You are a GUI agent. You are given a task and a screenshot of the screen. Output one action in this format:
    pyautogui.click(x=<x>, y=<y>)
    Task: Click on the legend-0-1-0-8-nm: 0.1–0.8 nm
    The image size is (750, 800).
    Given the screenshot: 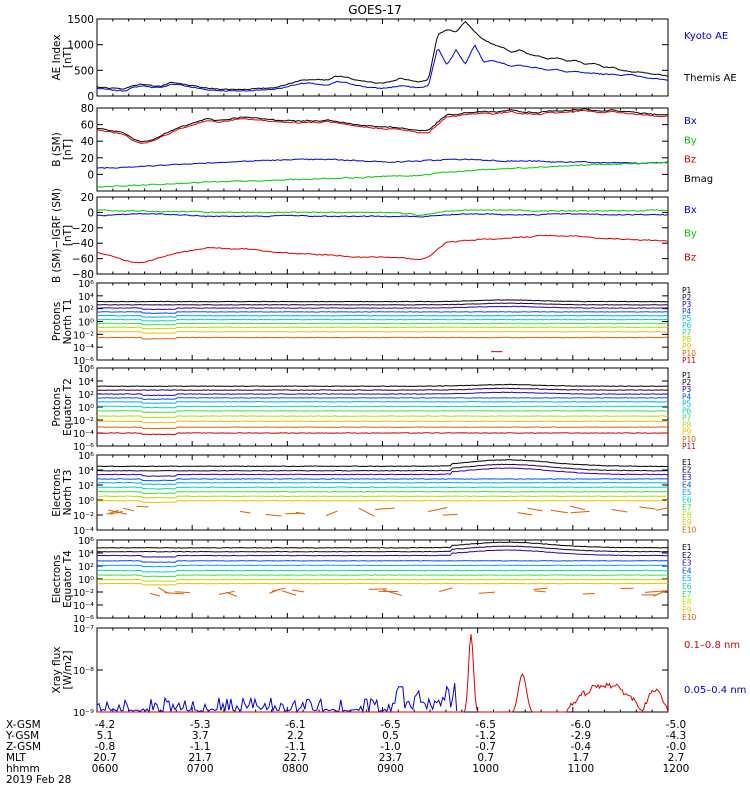 What is the action you would take?
    pyautogui.click(x=712, y=645)
    